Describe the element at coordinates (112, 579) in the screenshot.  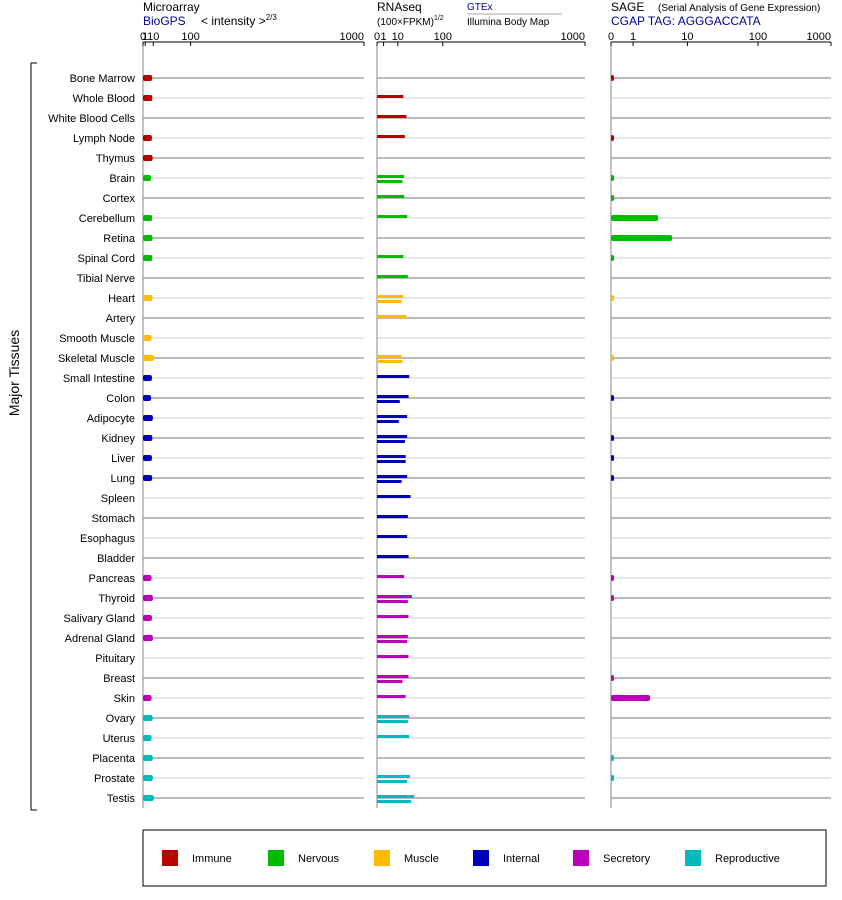
I see `tissue-label: Pancreas` at that location.